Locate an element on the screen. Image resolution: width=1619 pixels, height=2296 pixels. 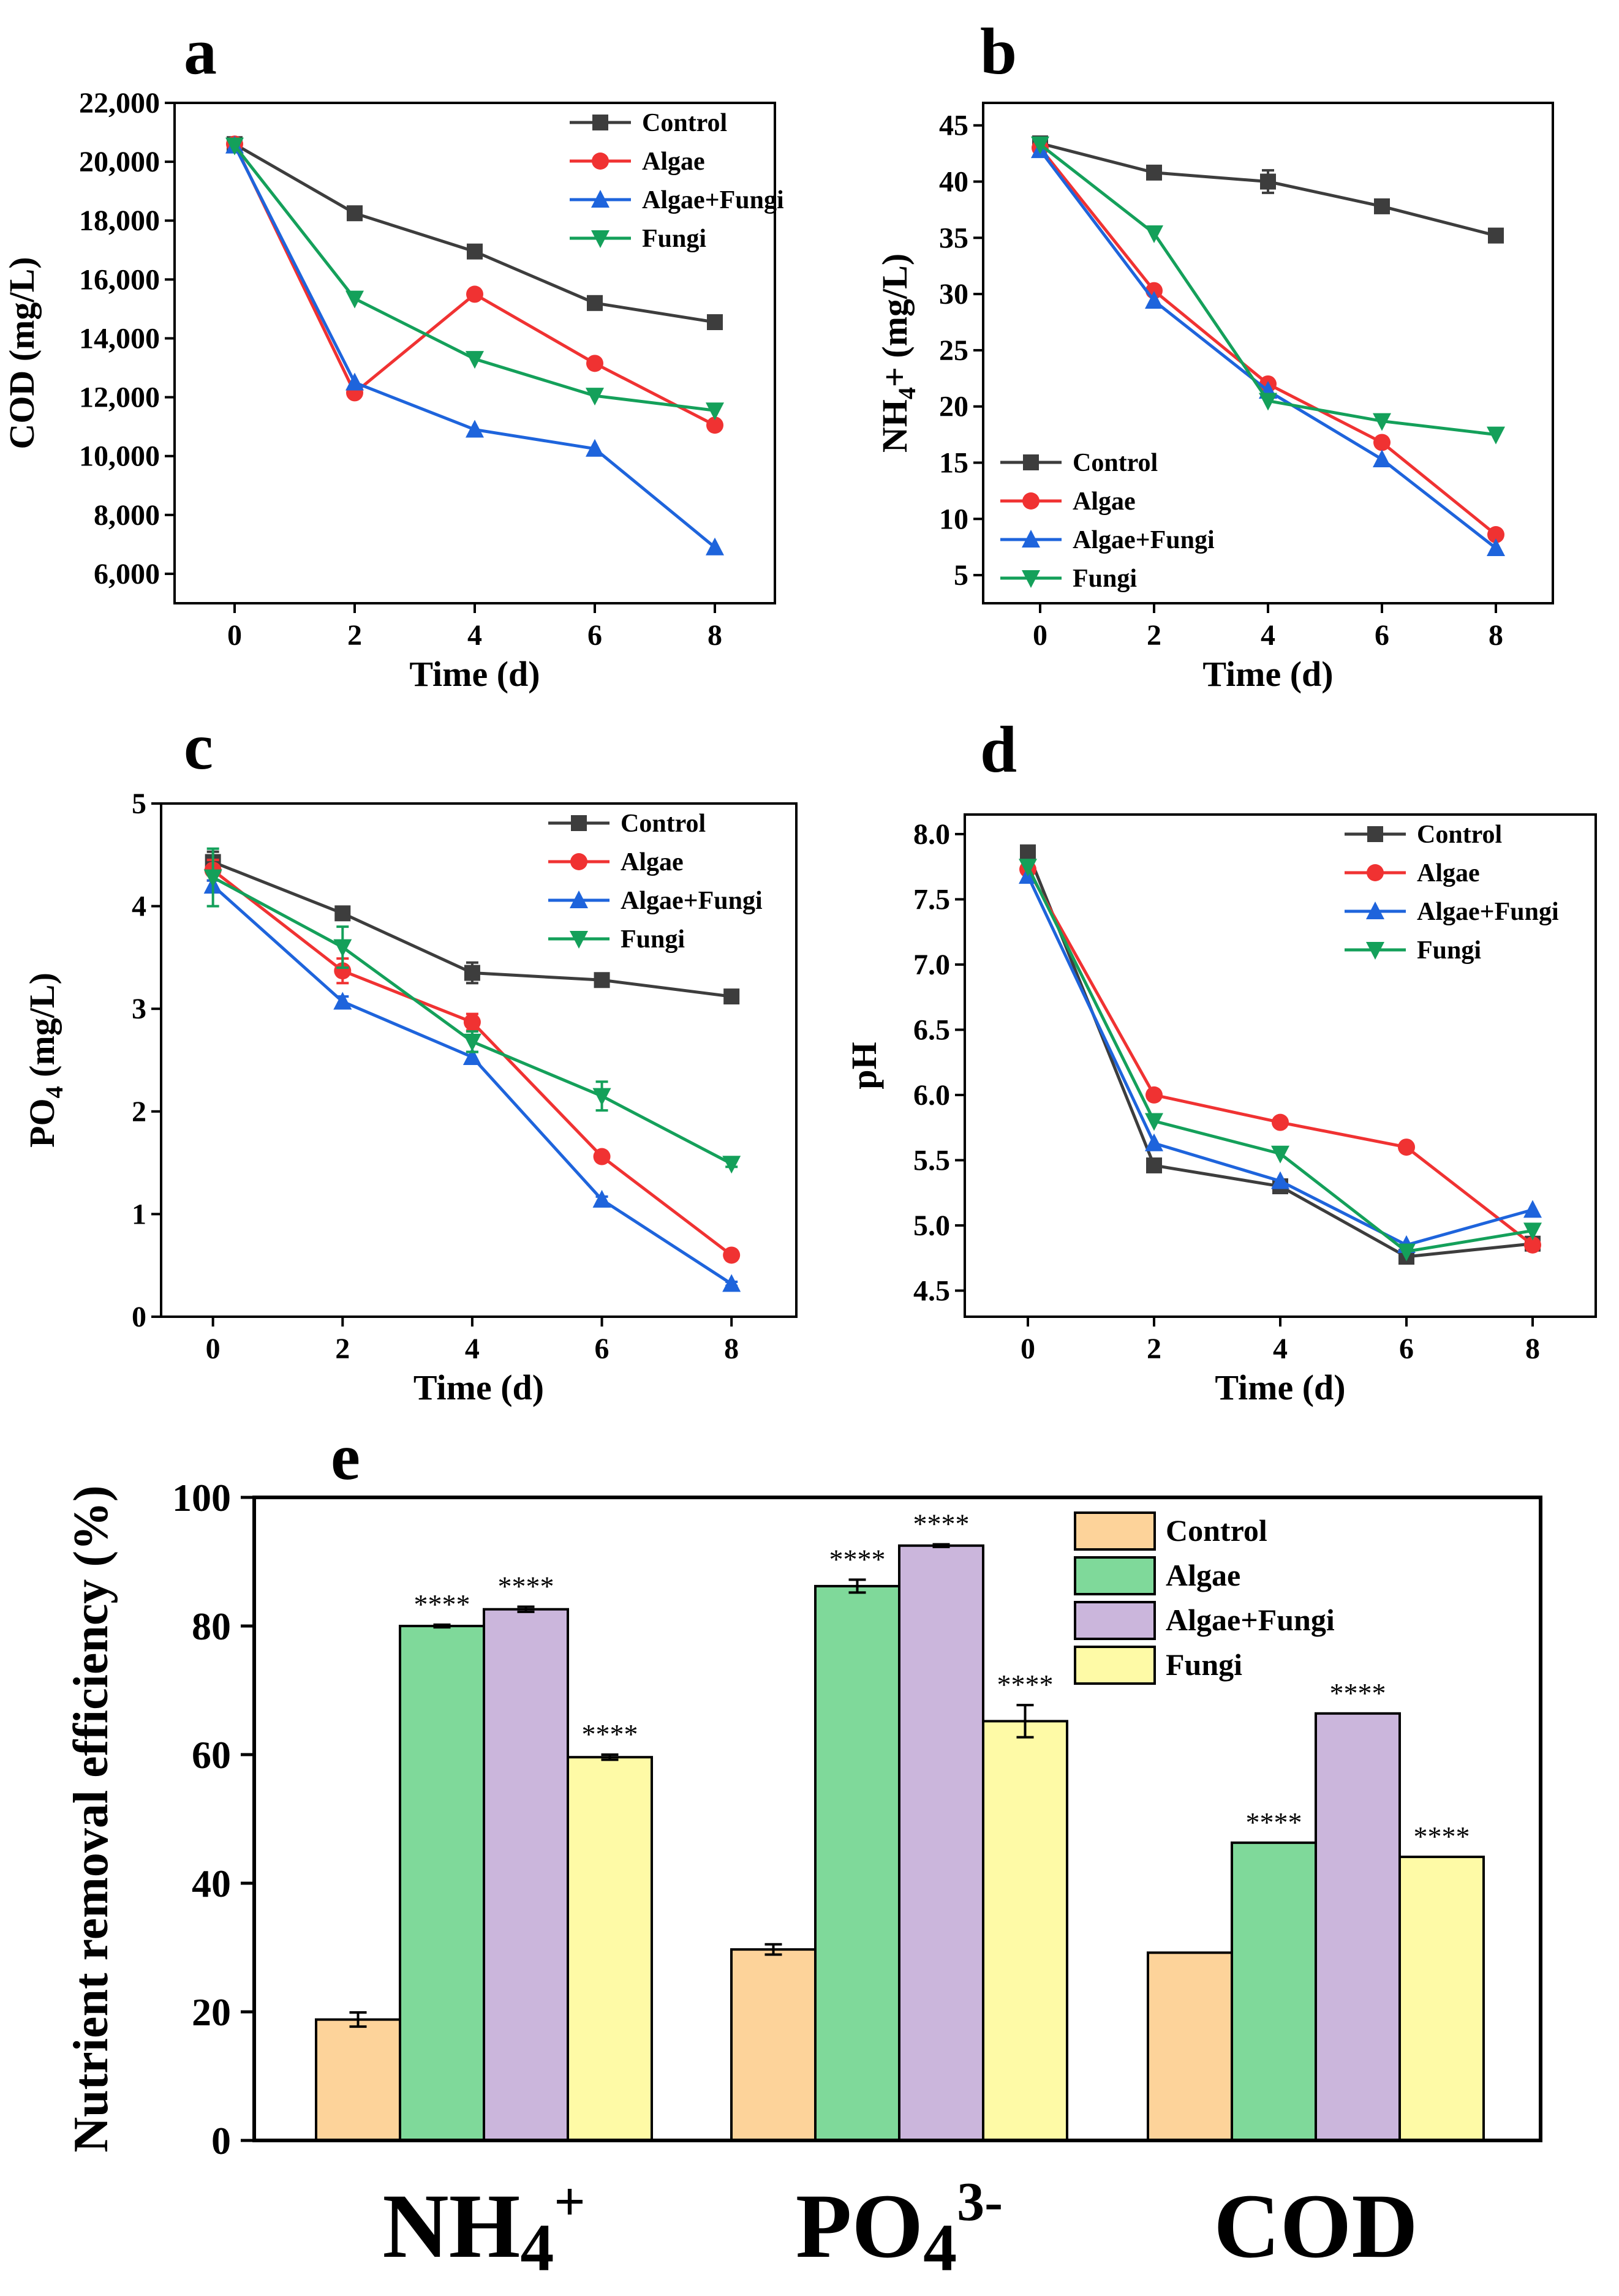
y-tick-label: 0 is located at coordinates (139, 1317).